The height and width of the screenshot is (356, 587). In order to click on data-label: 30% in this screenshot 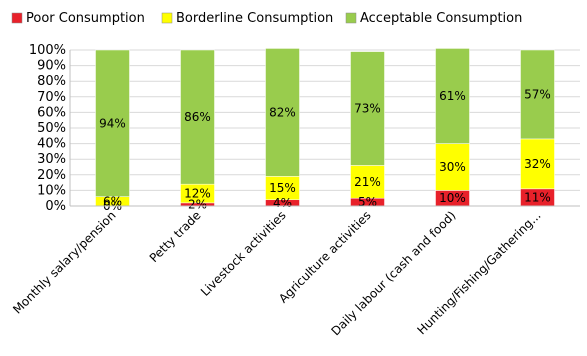, I will do `click(452, 167)`.